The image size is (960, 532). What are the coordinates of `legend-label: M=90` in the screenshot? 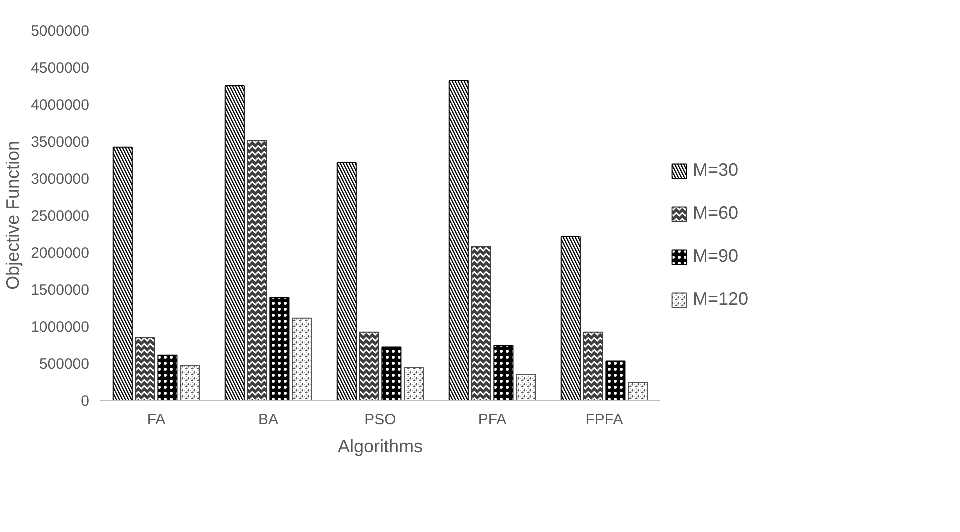 It's located at (716, 256).